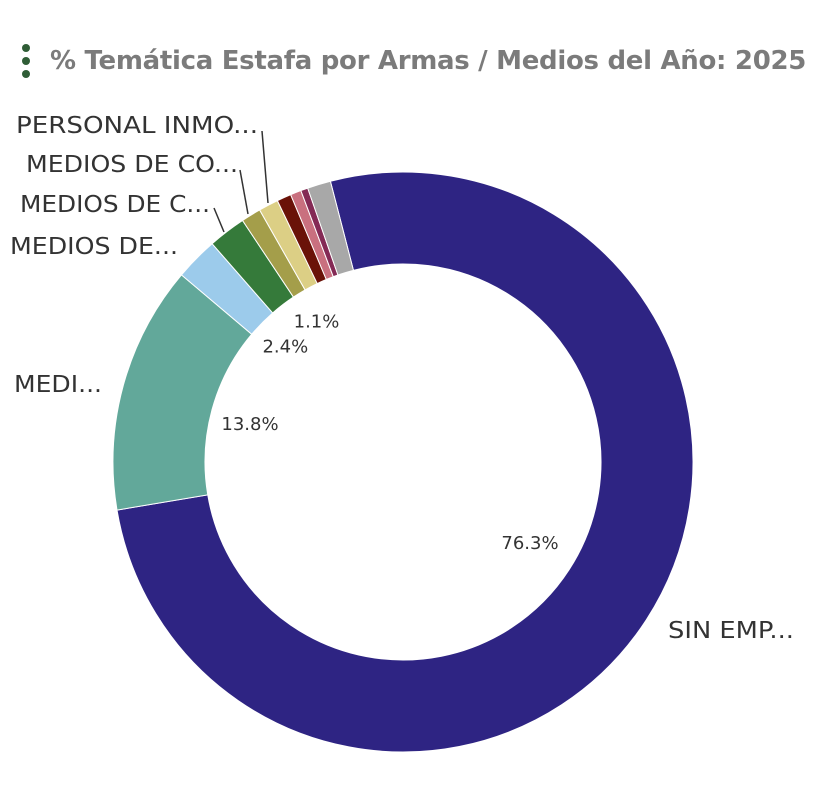  What do you see at coordinates (26, 61) in the screenshot?
I see `vertical-dots-icon` at bounding box center [26, 61].